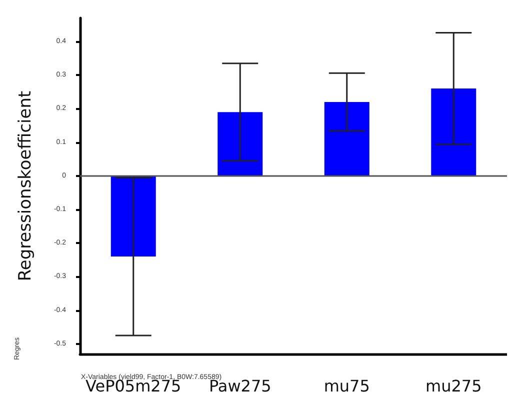 The height and width of the screenshot is (409, 515). Describe the element at coordinates (453, 386) in the screenshot. I see `x-tick-label: mu275` at that location.